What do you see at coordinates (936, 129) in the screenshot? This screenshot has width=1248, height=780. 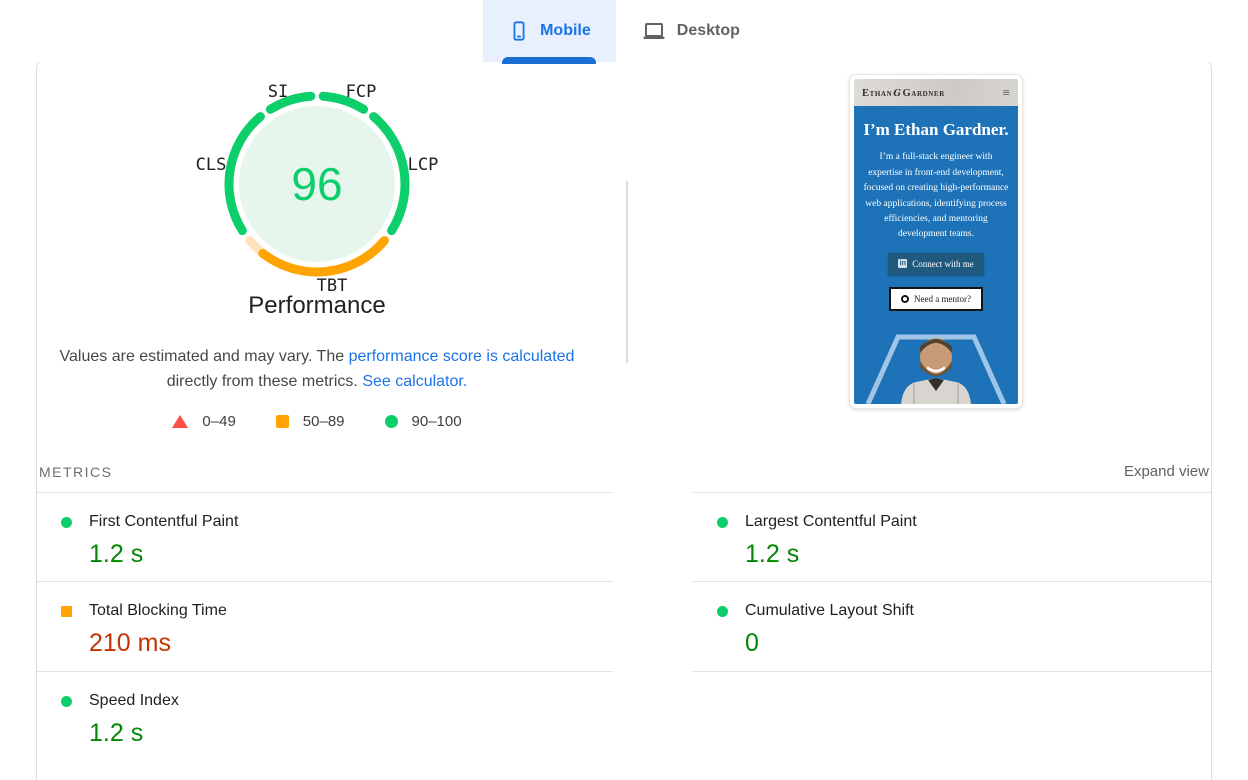 I see `screenshot-heading: I’m Ethan Gardner.` at bounding box center [936, 129].